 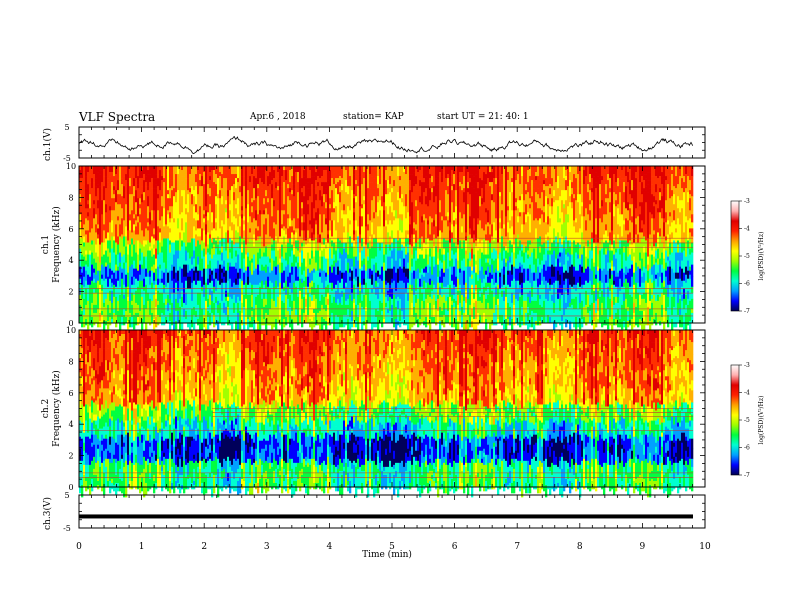 What do you see at coordinates (330, 547) in the screenshot?
I see `x-tick-label: 4` at bounding box center [330, 547].